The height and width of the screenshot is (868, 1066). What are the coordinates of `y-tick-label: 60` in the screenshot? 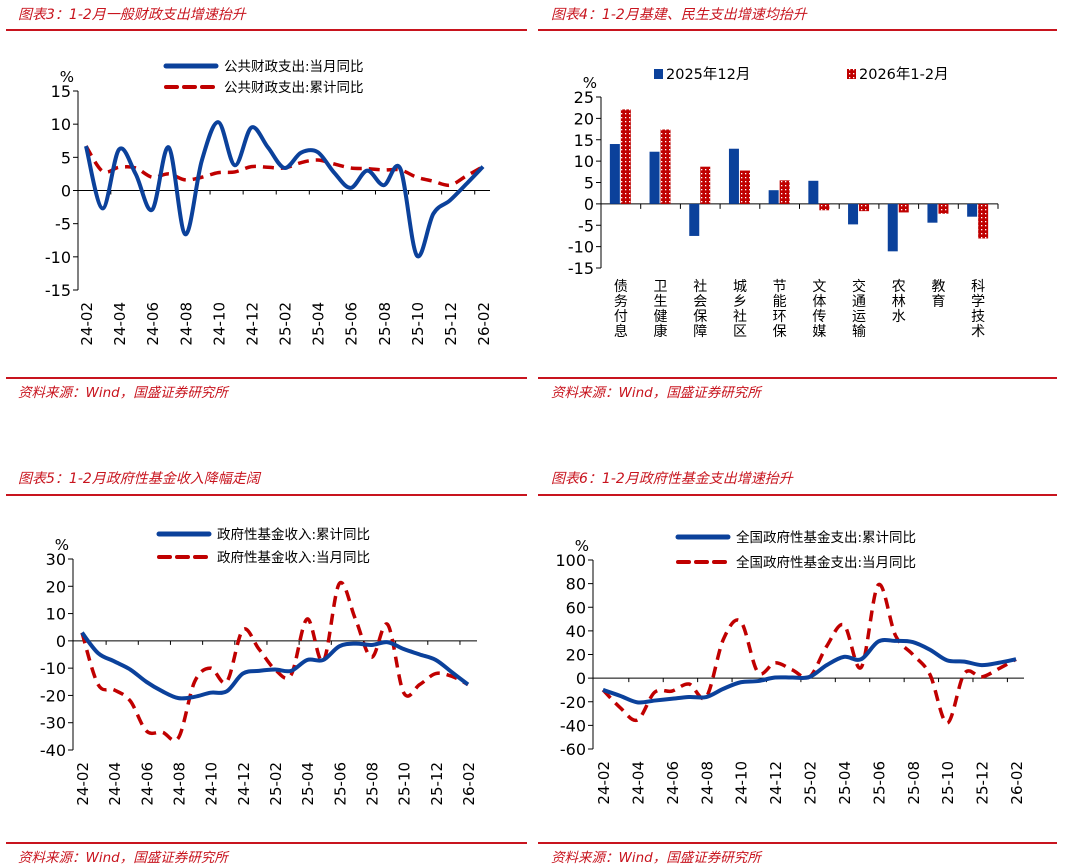 It's located at (576, 607).